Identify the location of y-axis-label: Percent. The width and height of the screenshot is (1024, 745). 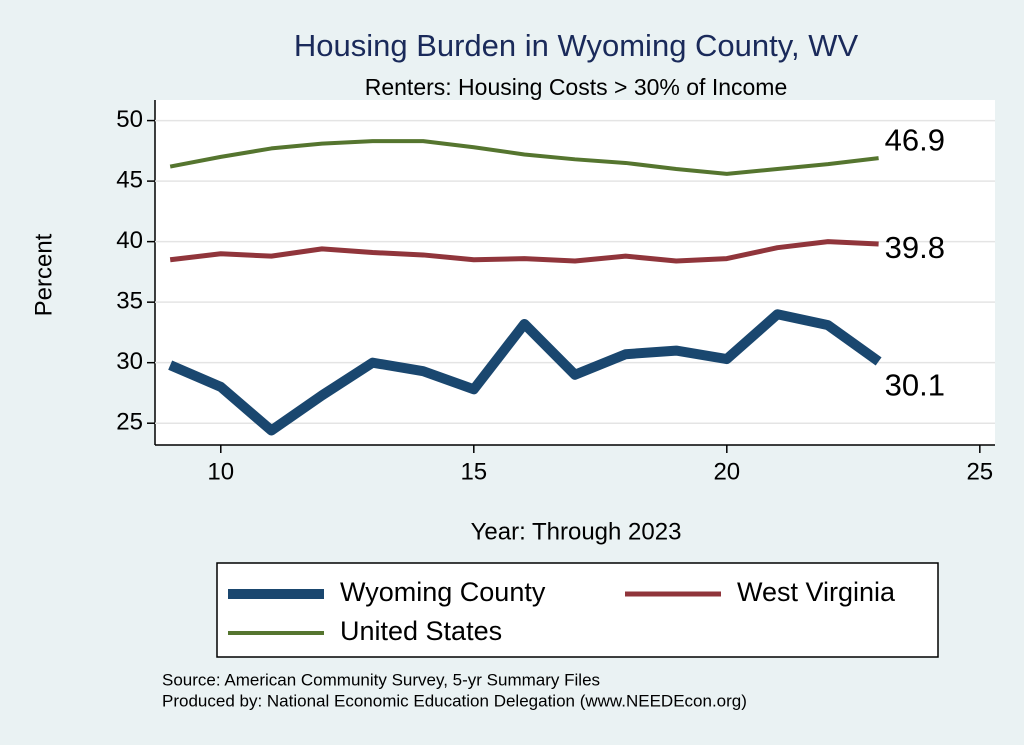
(43, 274).